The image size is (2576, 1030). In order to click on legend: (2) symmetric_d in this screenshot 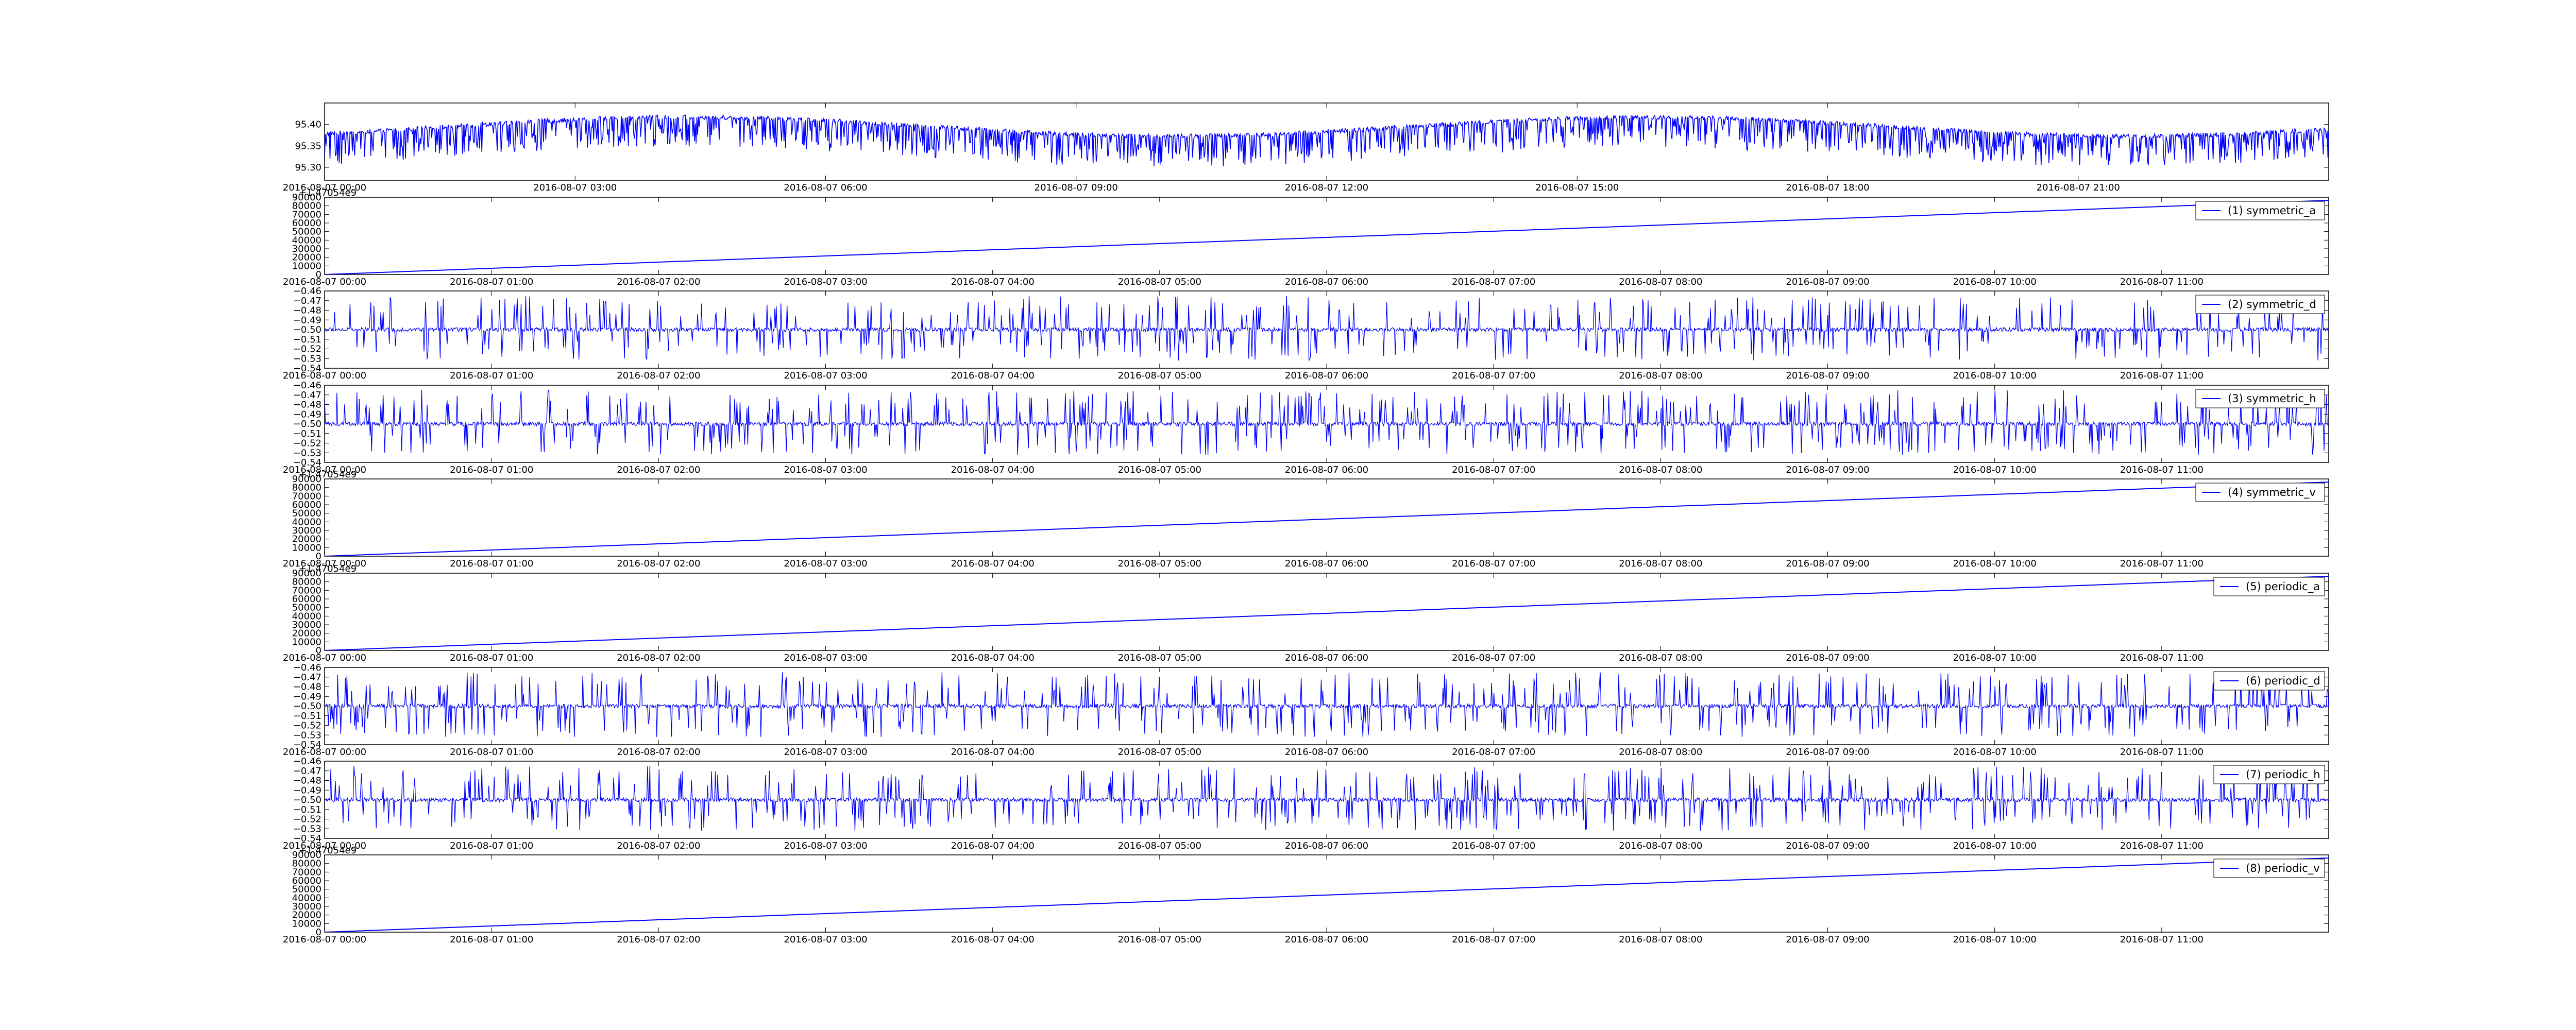, I will do `click(2260, 304)`.